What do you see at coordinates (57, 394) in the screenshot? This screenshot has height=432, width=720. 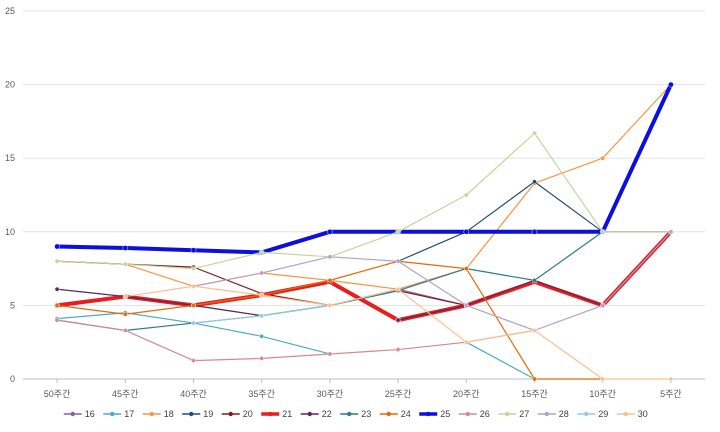 I see `x-tick-label: 50주간` at bounding box center [57, 394].